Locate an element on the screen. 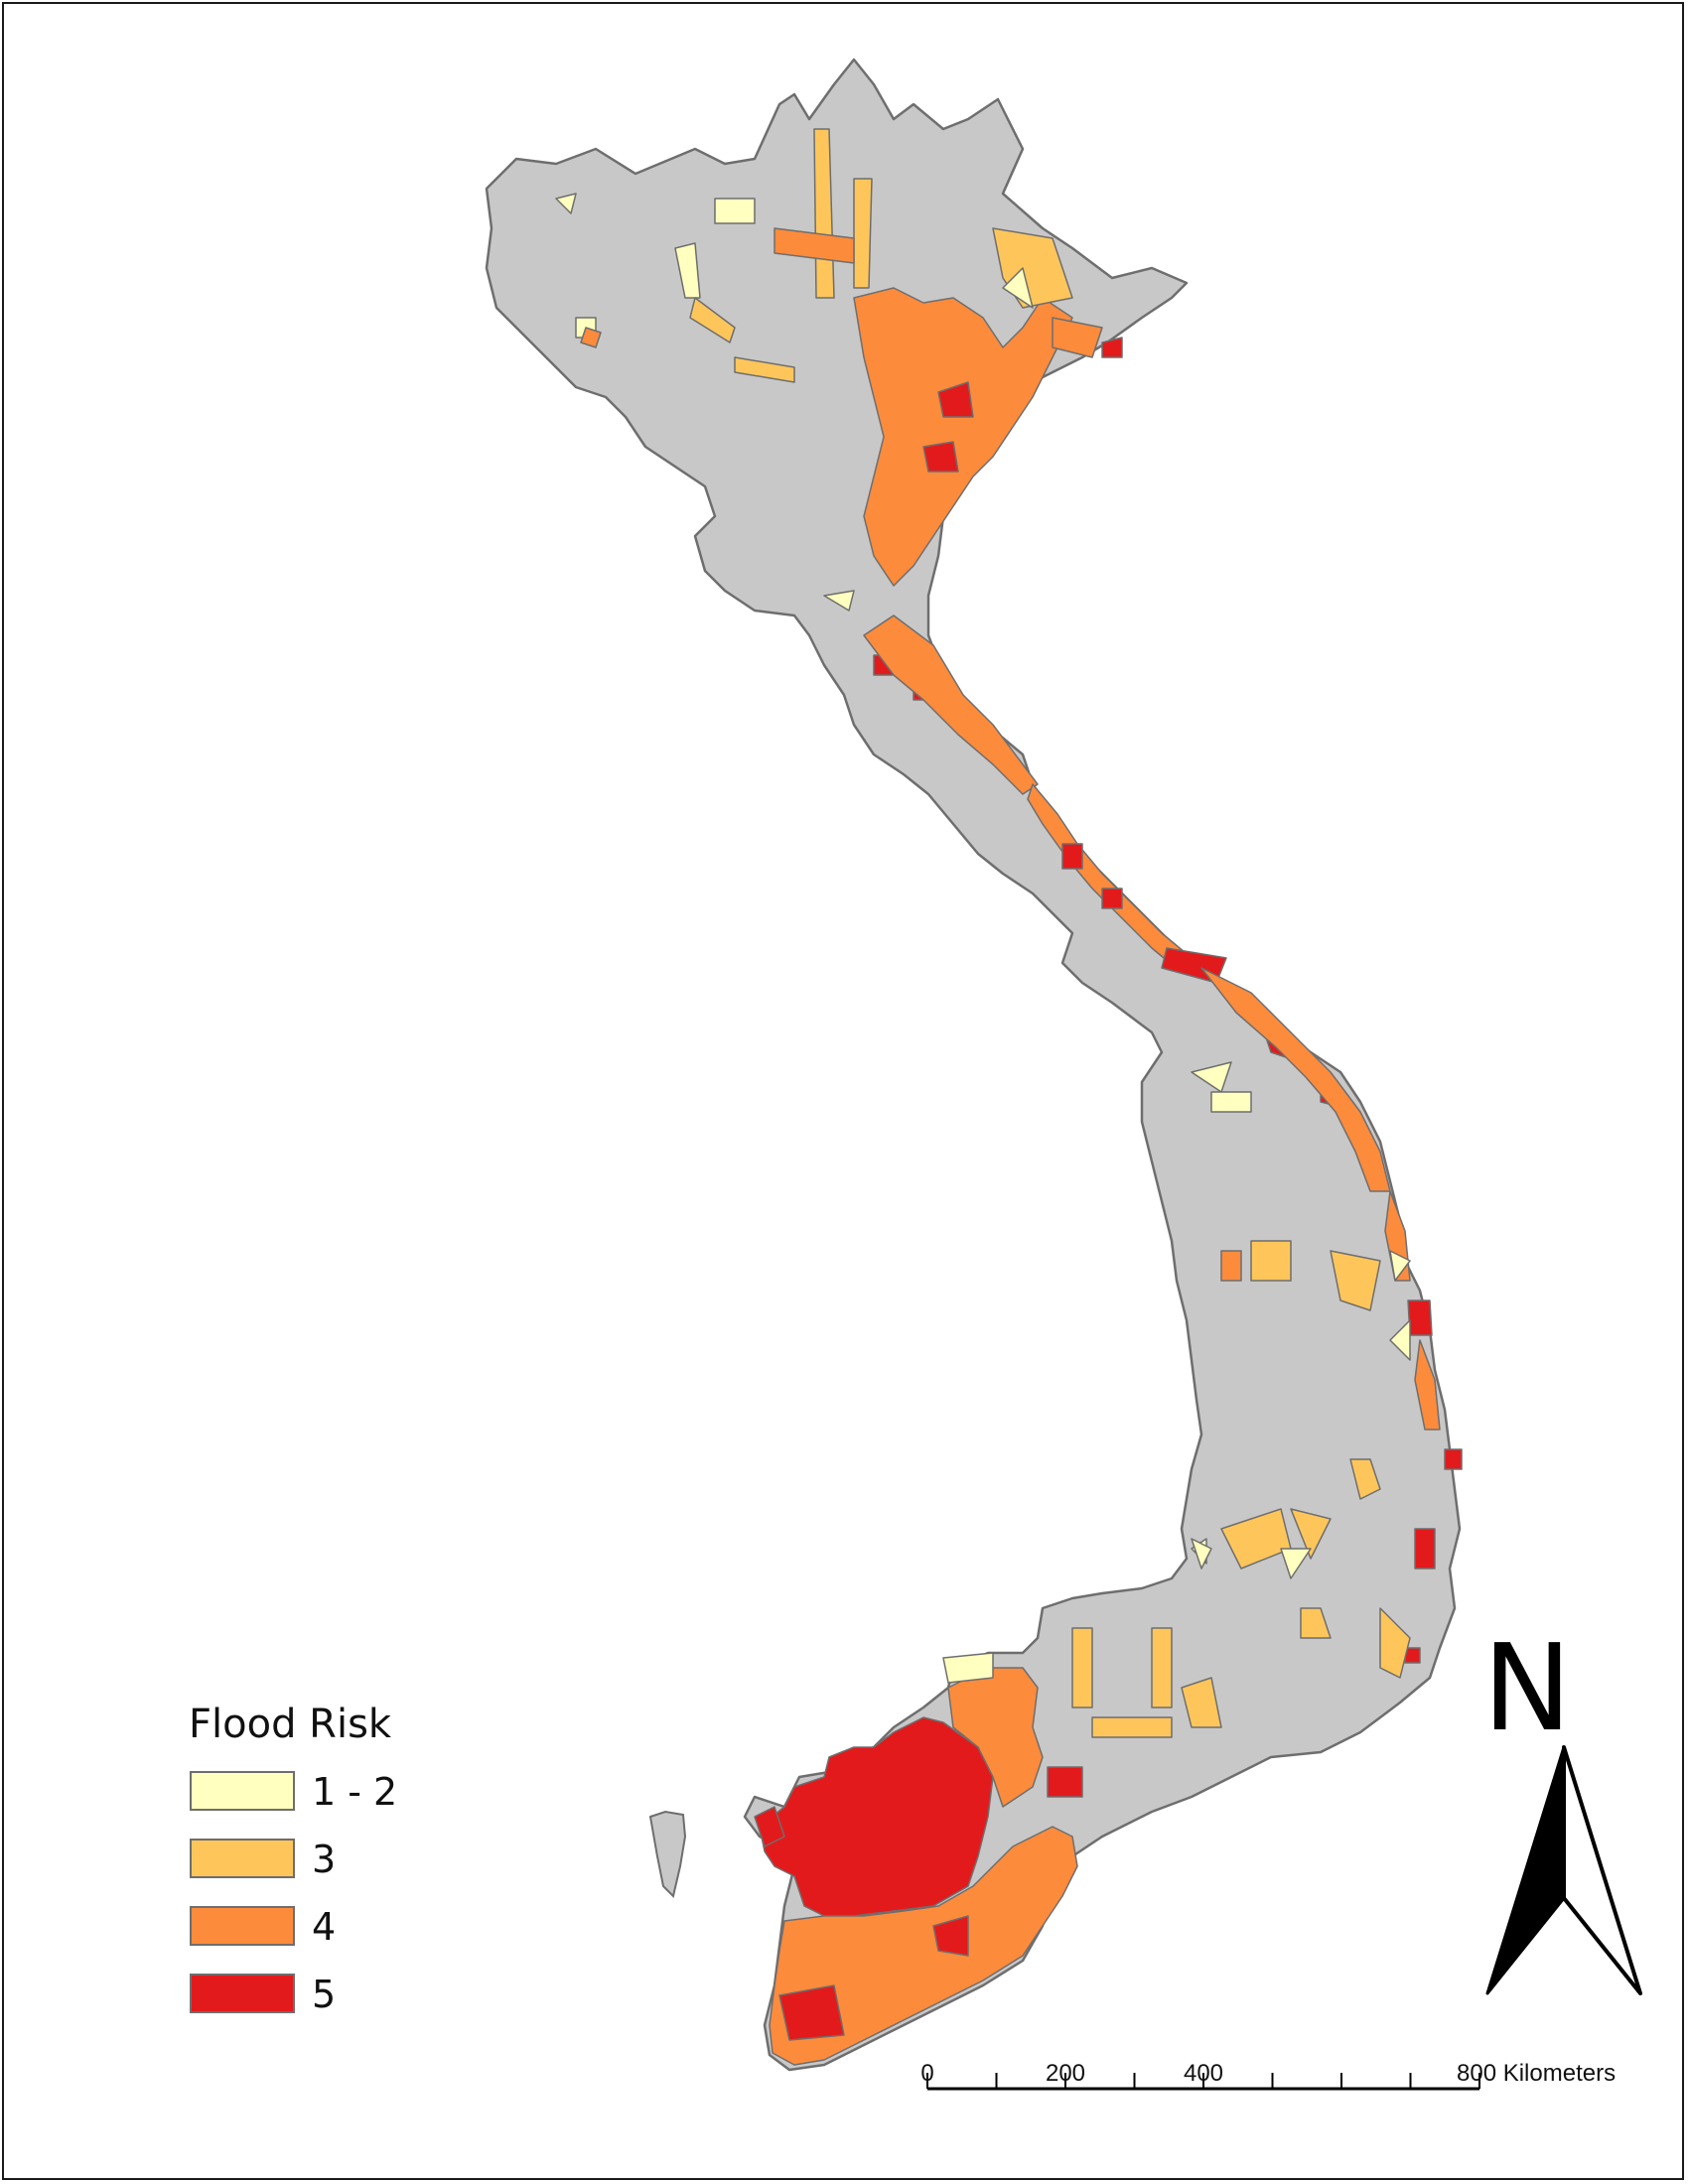 This screenshot has width=1688, height=2184. legend-title: Flood Risk is located at coordinates (290, 1724).